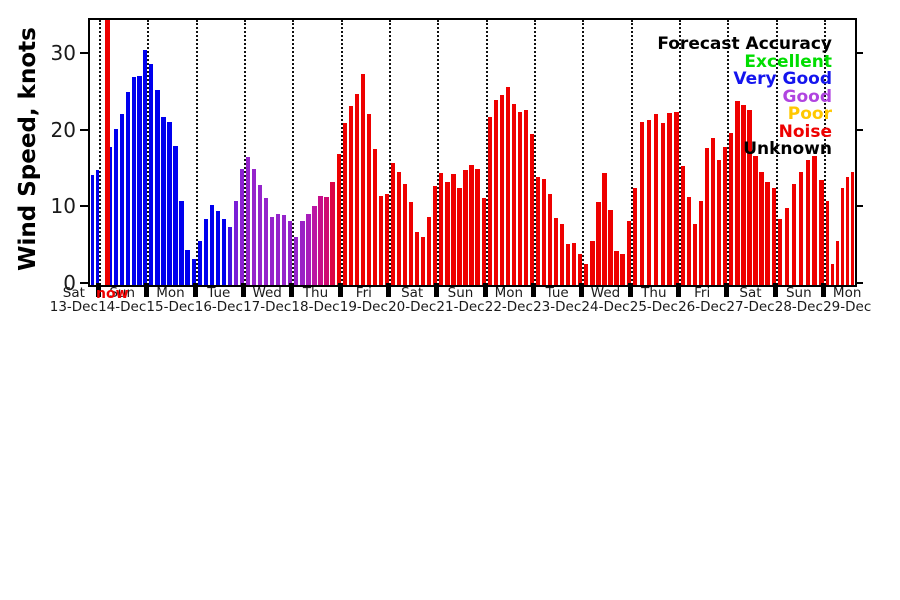  Describe the element at coordinates (557, 307) in the screenshot. I see `date-label: 23-Dec` at that location.